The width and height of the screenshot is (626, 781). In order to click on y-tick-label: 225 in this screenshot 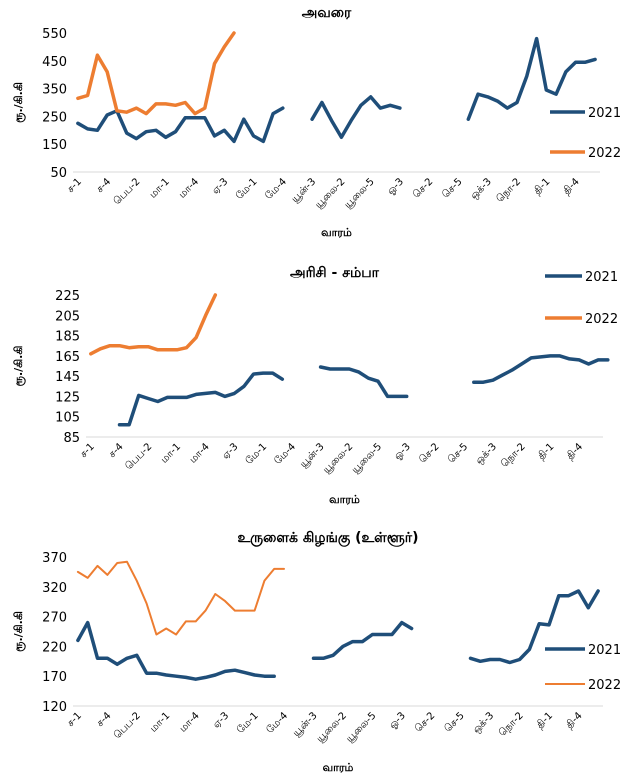, I will do `click(67, 296)`.